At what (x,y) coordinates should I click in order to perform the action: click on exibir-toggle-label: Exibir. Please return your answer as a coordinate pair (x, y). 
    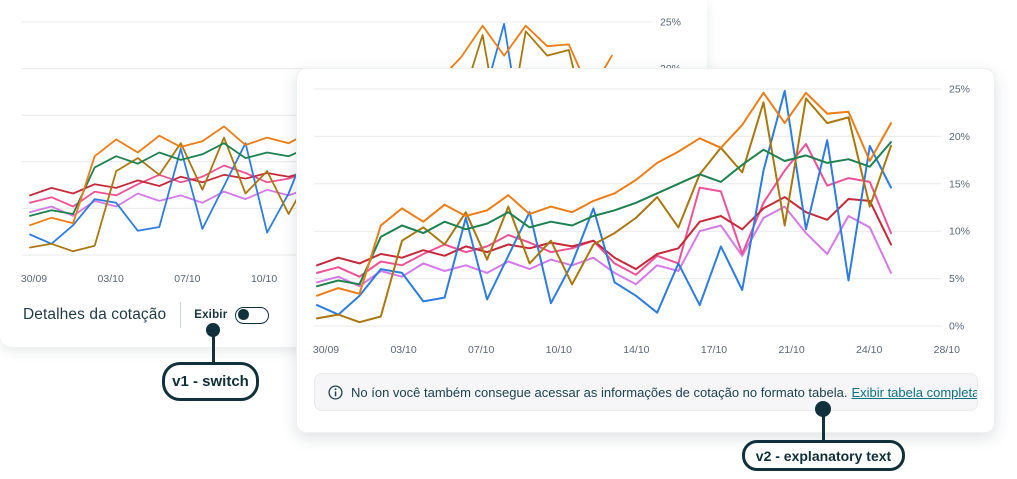
    Looking at the image, I should click on (211, 315).